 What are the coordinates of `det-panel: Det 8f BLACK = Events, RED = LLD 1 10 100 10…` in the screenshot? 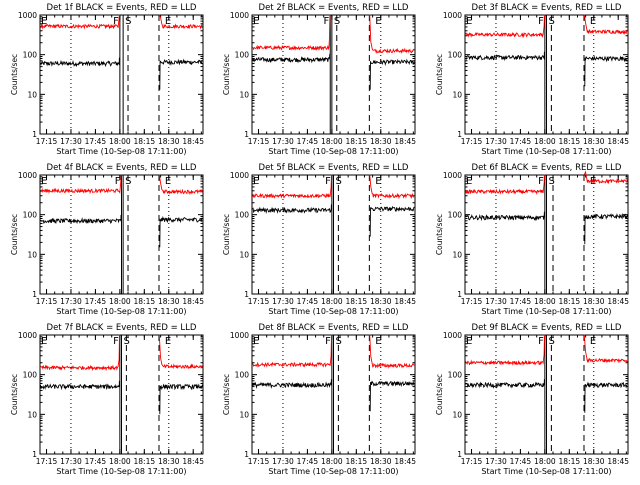 It's located at (319, 399).